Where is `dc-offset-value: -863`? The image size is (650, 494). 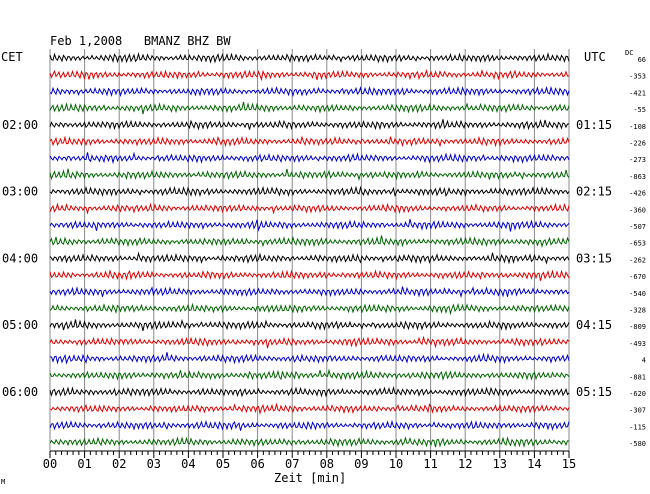 dc-offset-value: -863 is located at coordinates (637, 177).